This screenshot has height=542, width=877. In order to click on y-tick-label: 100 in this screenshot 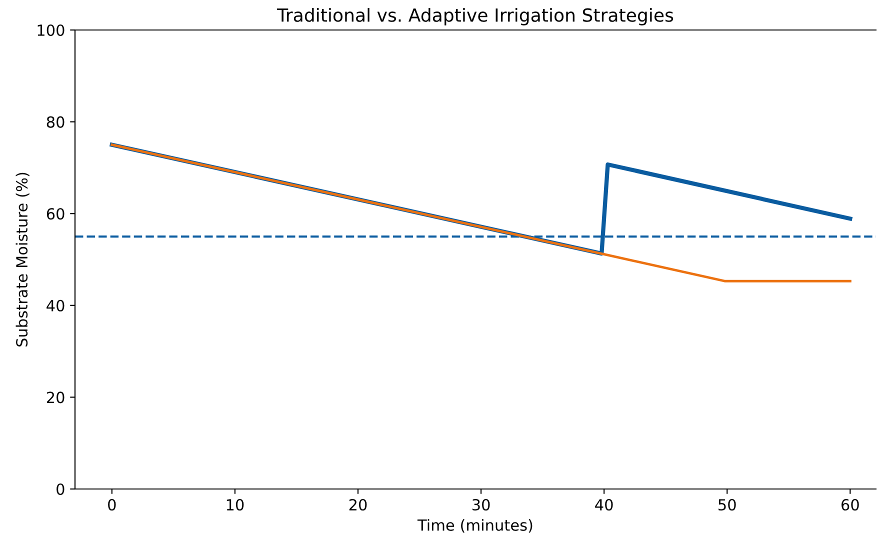, I will do `click(51, 30)`.